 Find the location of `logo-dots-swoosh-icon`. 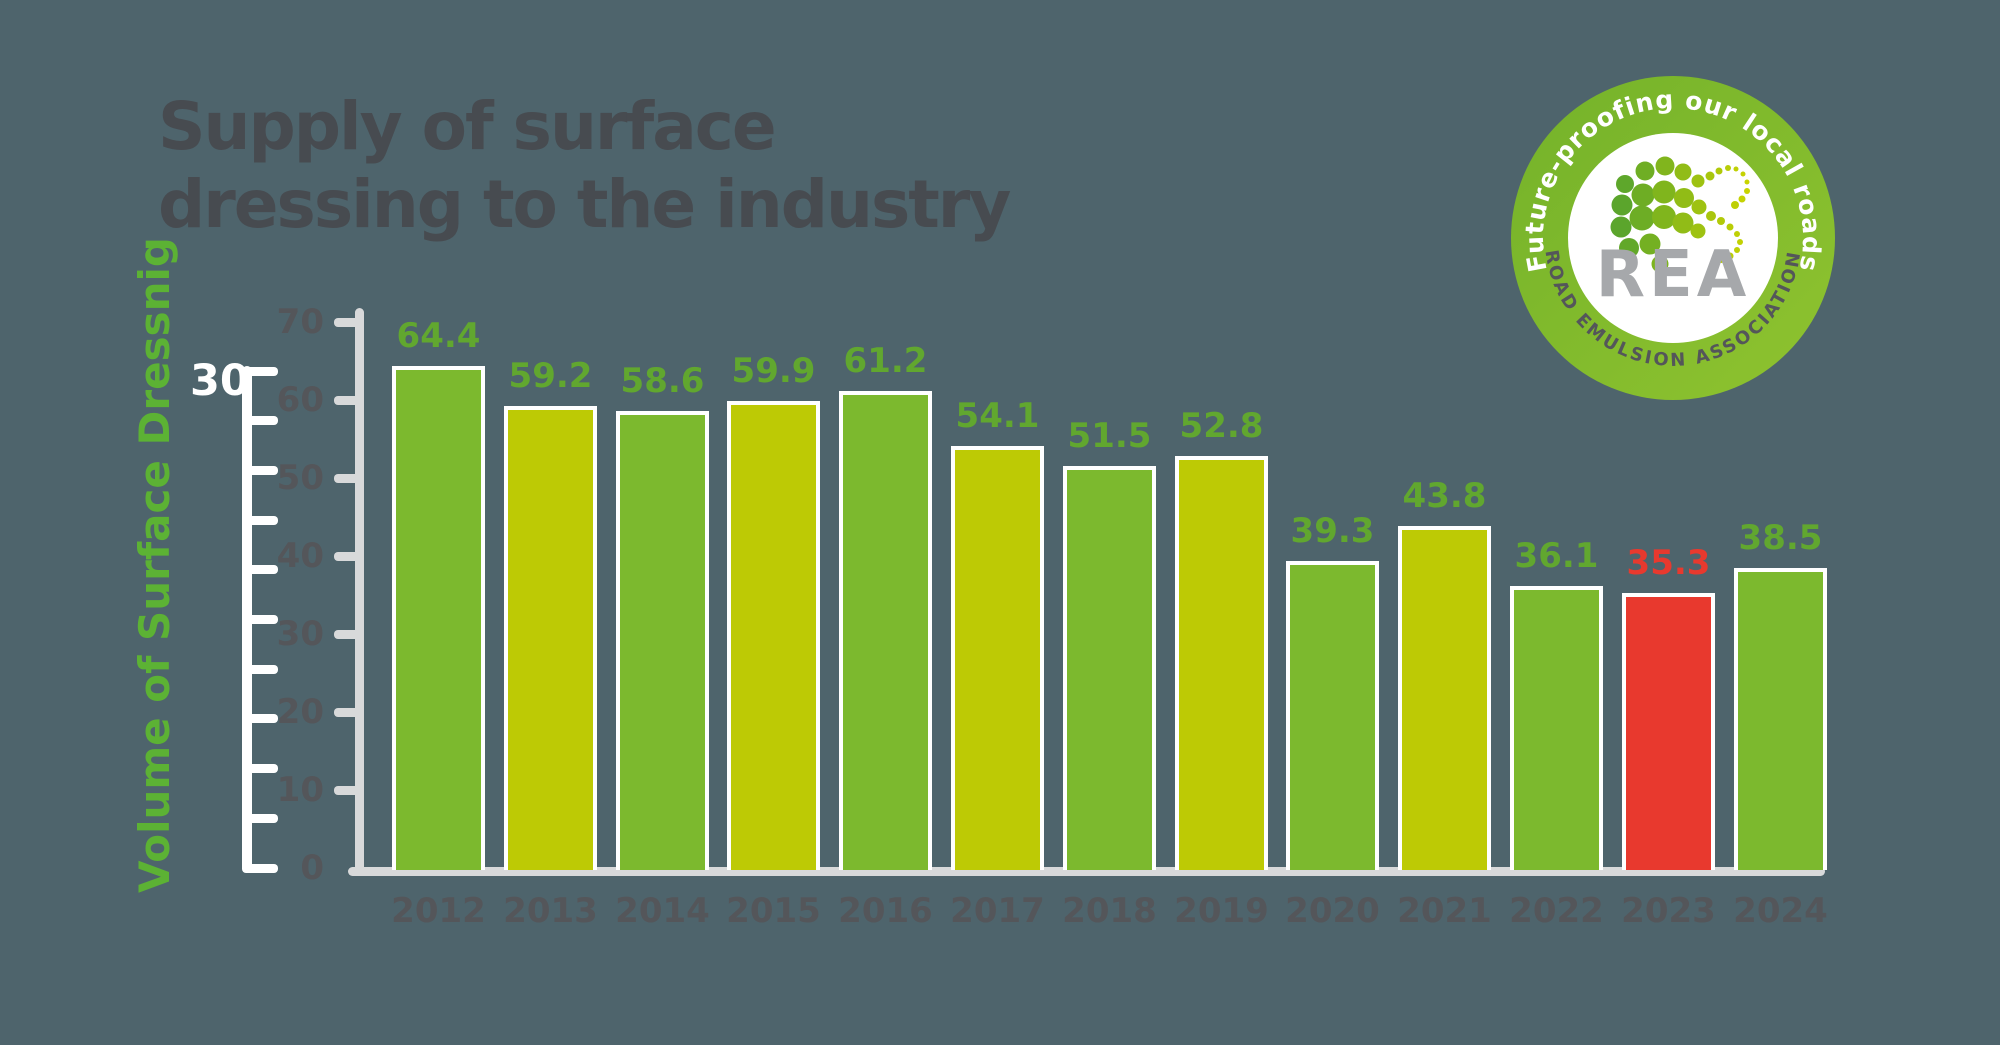

logo-dots-swoosh-icon is located at coordinates (1680, 214).